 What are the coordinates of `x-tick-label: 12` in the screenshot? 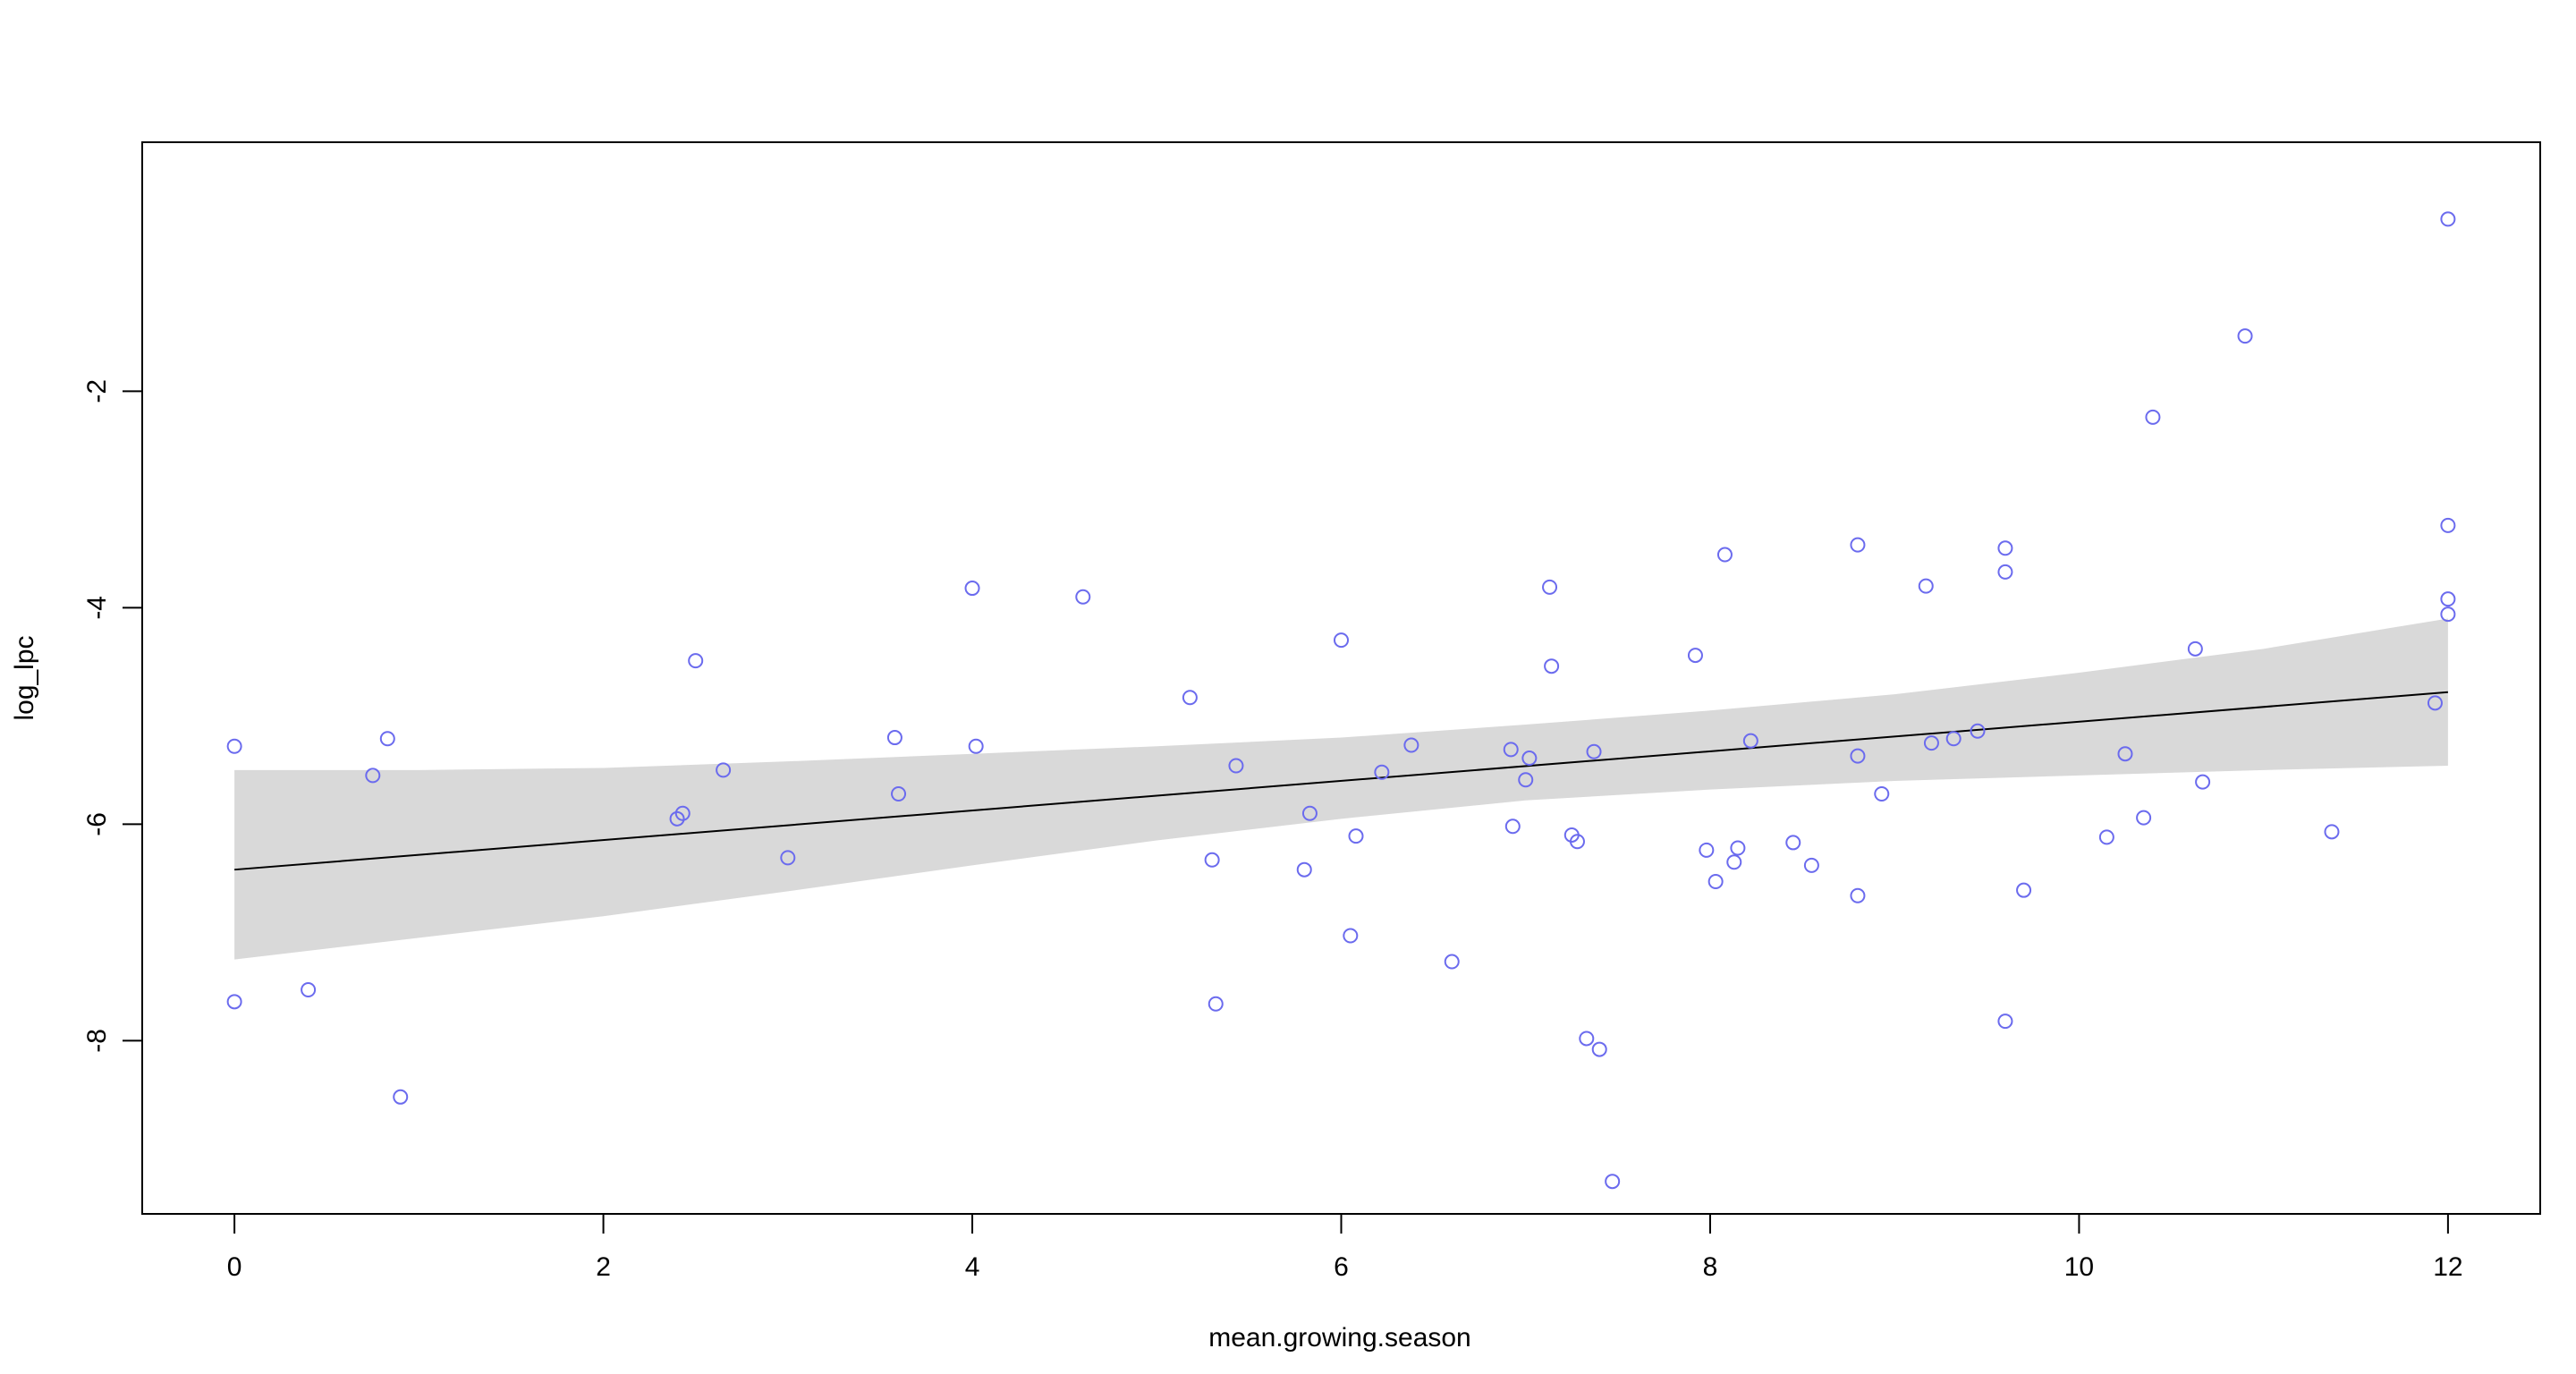 It's located at (2447, 1267).